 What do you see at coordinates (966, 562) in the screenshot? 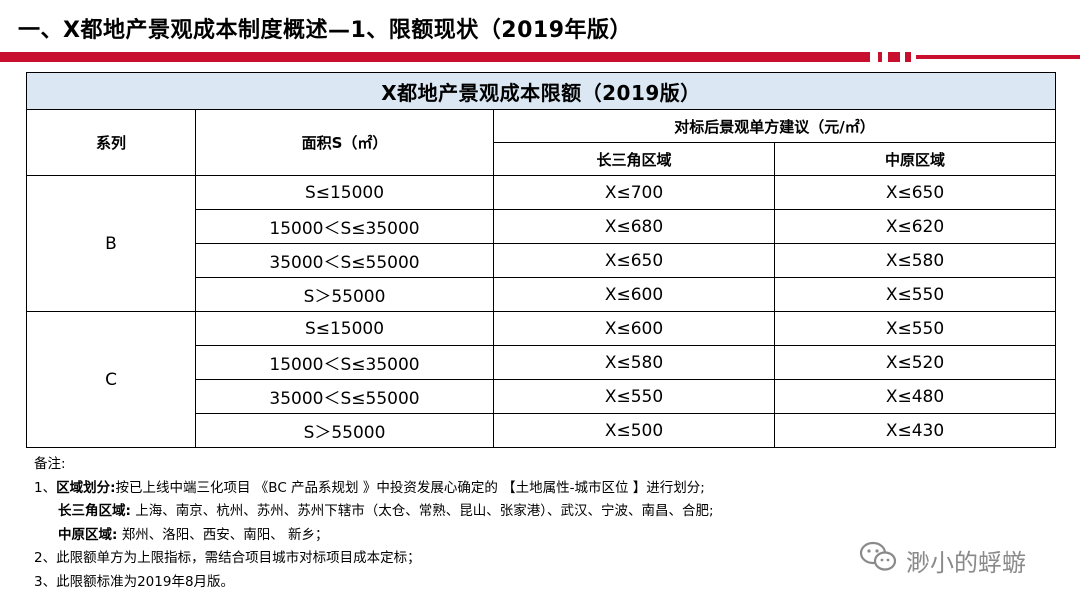
I see `watermark-text: 渺小的蜉蝣` at bounding box center [966, 562].